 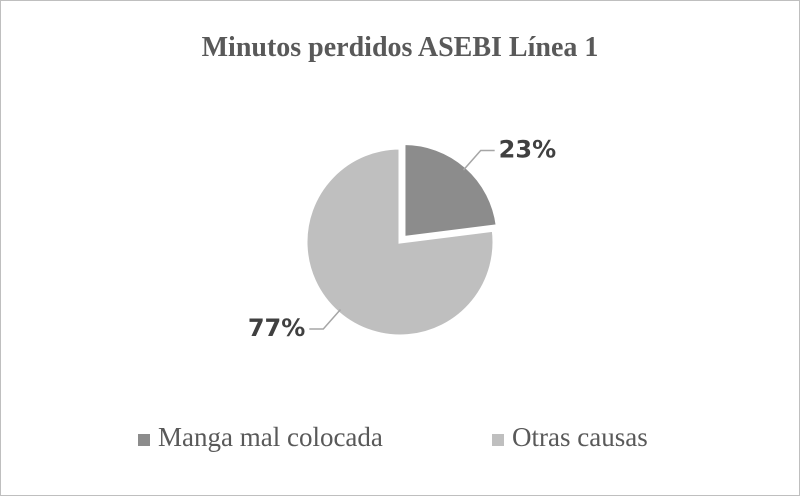 What do you see at coordinates (580, 437) in the screenshot?
I see `legend-label: Otras causas` at bounding box center [580, 437].